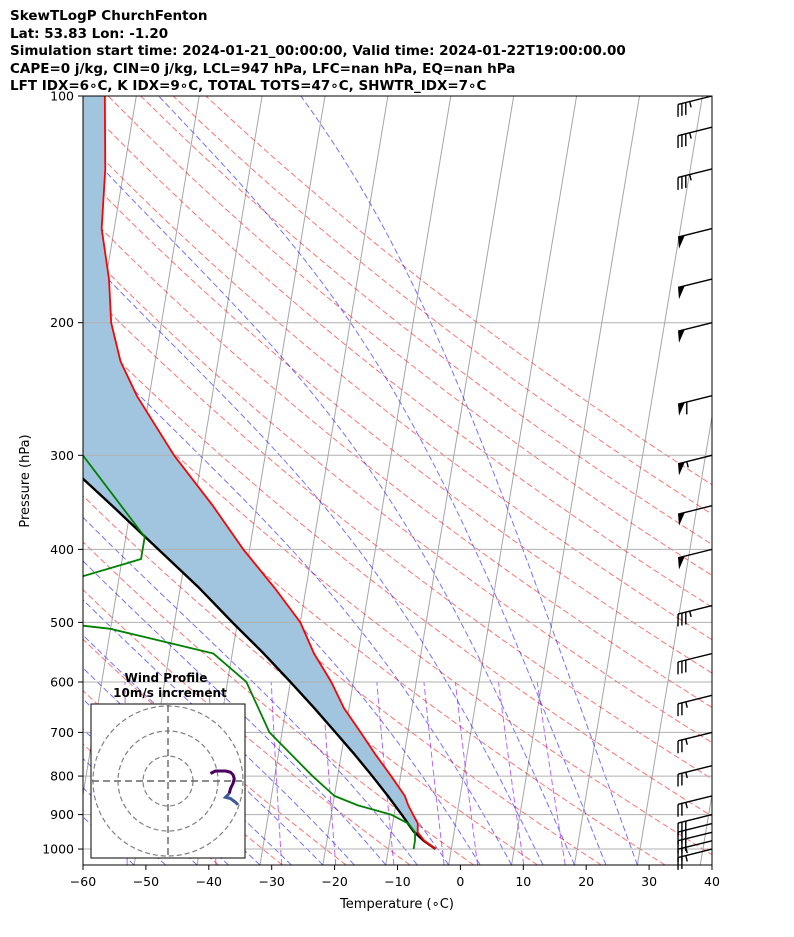 The height and width of the screenshot is (937, 794). I want to click on dry-adiabat-line, so click(215, 751).